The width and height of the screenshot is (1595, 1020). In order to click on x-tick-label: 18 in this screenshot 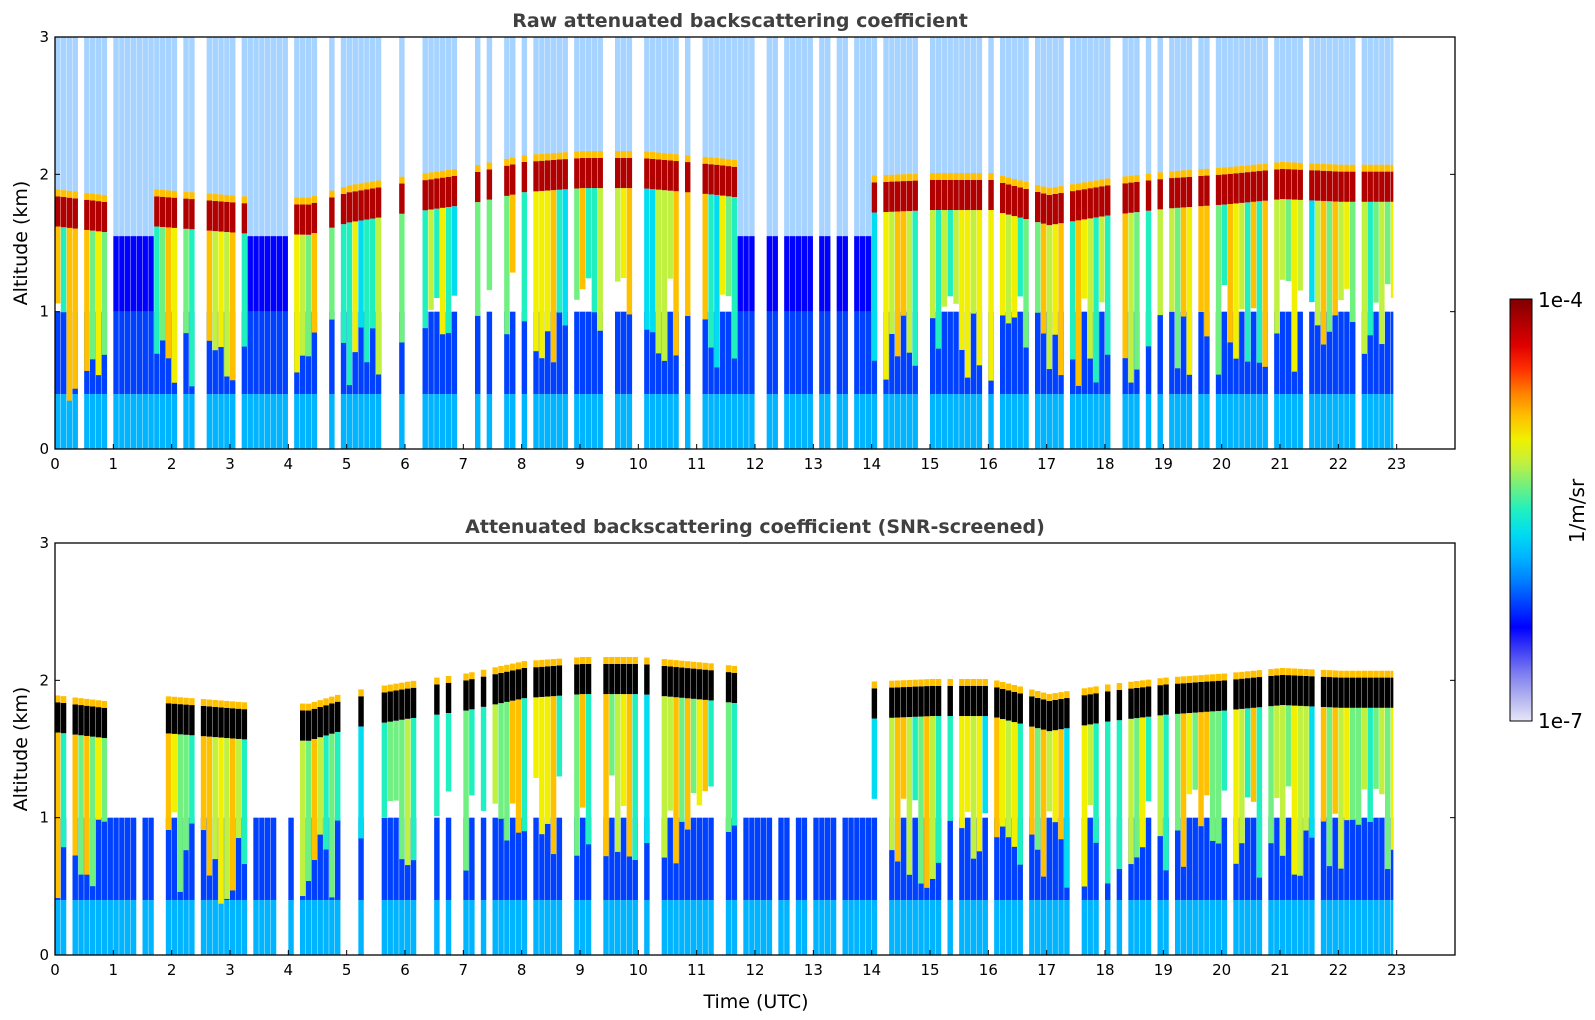, I will do `click(1104, 970)`.